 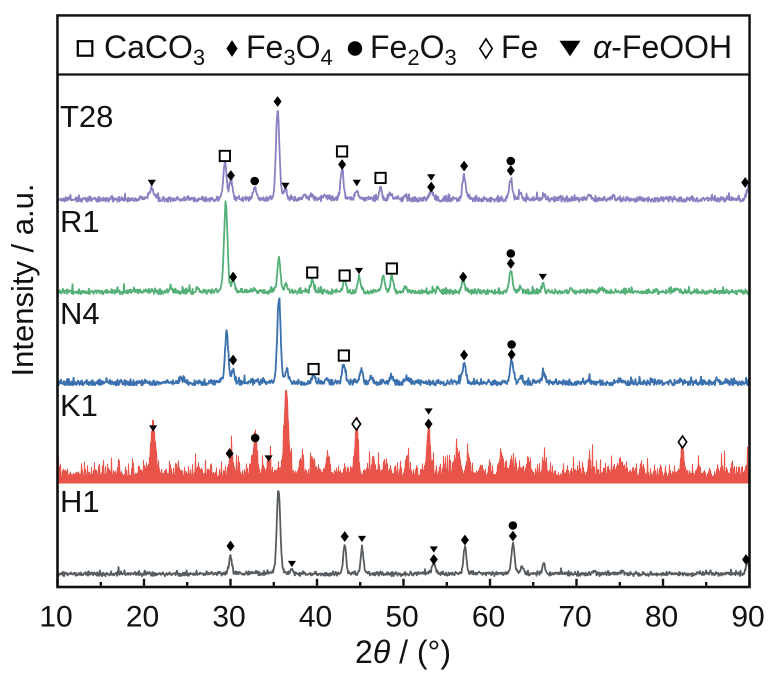 What do you see at coordinates (79, 405) in the screenshot?
I see `svg-text: K1` at bounding box center [79, 405].